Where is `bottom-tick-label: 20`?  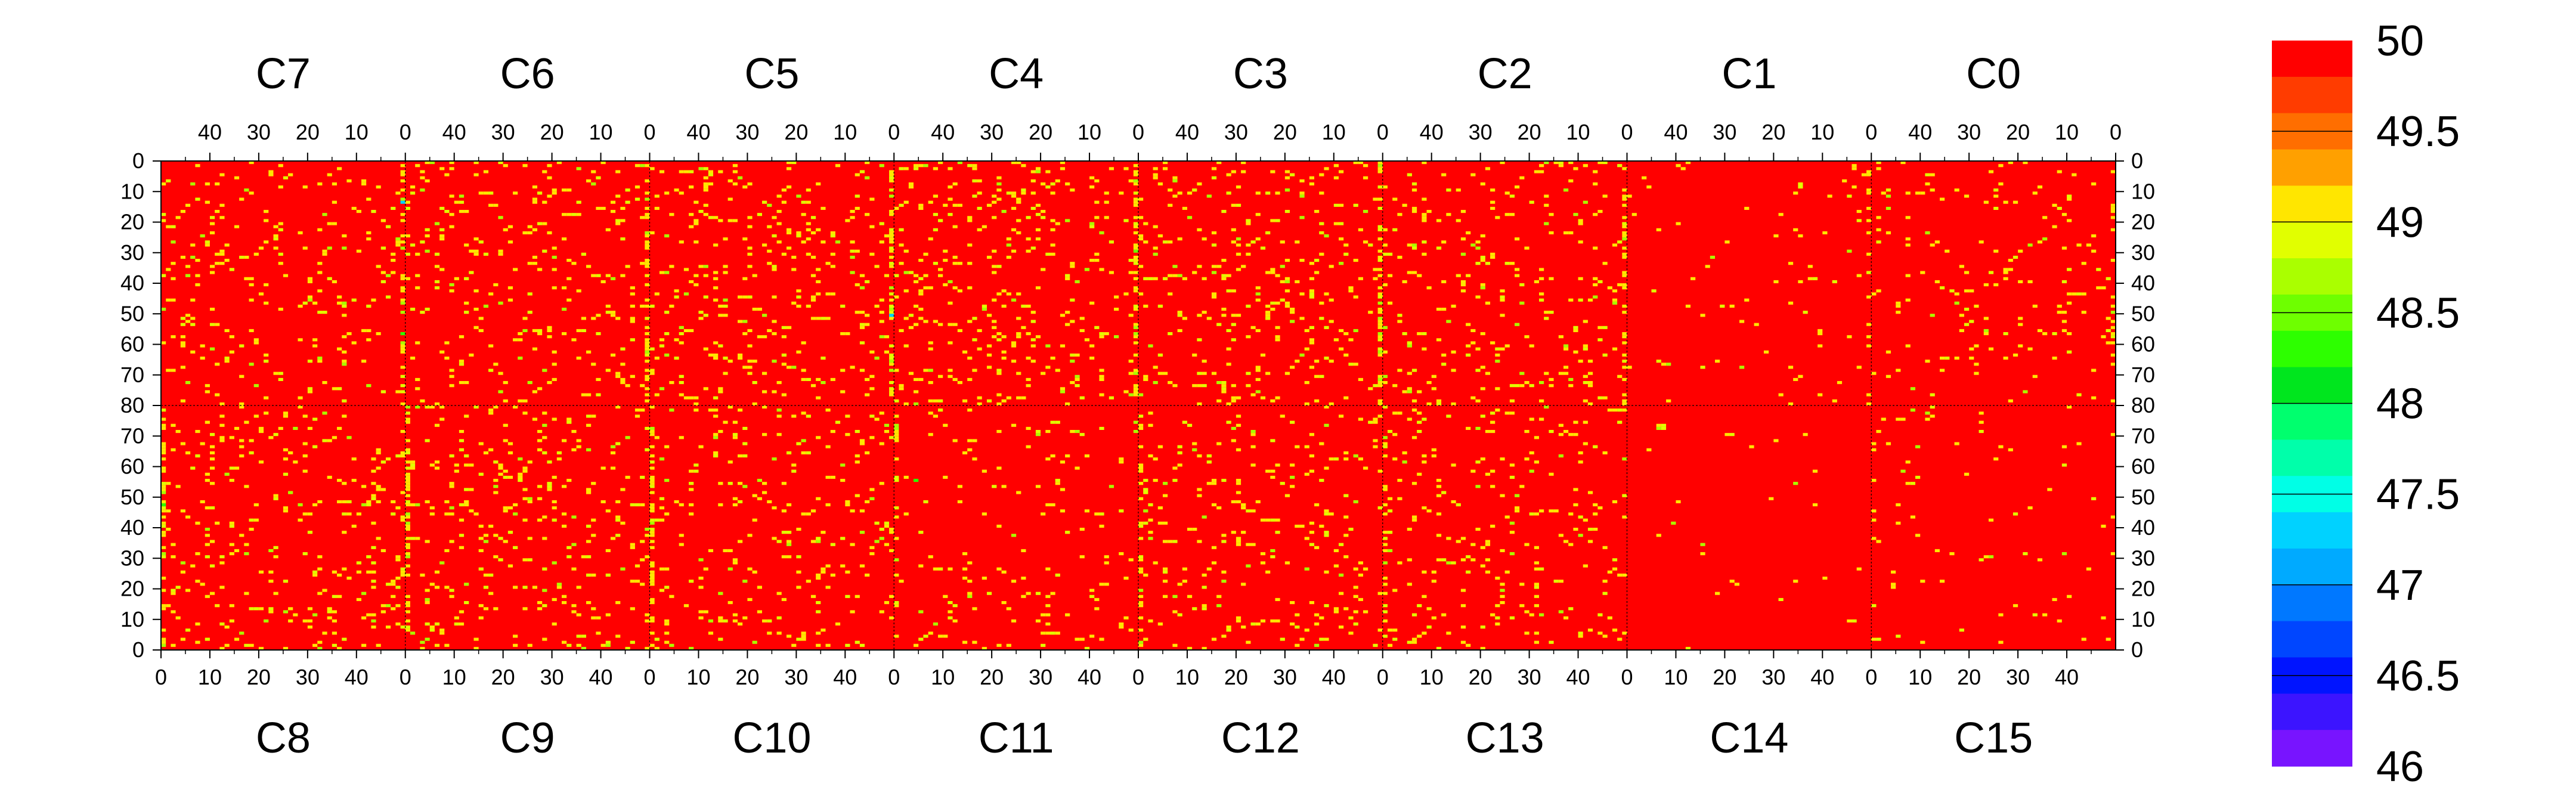
bottom-tick-label: 20 is located at coordinates (1236, 677).